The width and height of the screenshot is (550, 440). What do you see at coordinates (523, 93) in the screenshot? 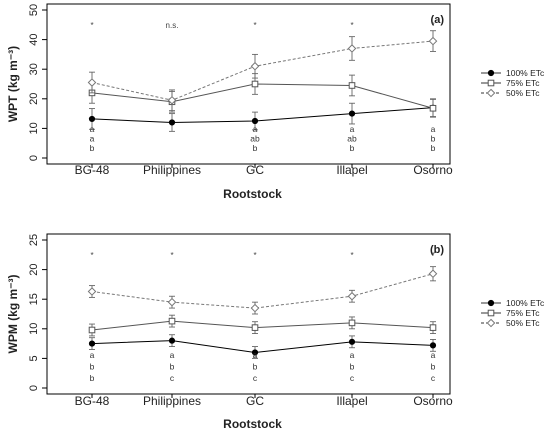
I see `legend-entry: 50% ETc` at bounding box center [523, 93].